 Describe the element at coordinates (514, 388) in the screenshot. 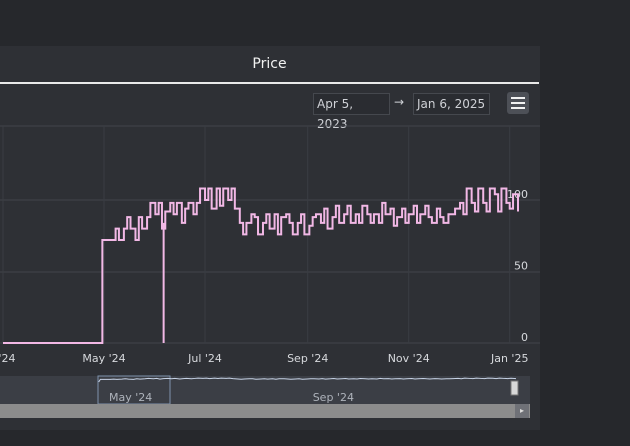

I see `navigator-handle` at that location.